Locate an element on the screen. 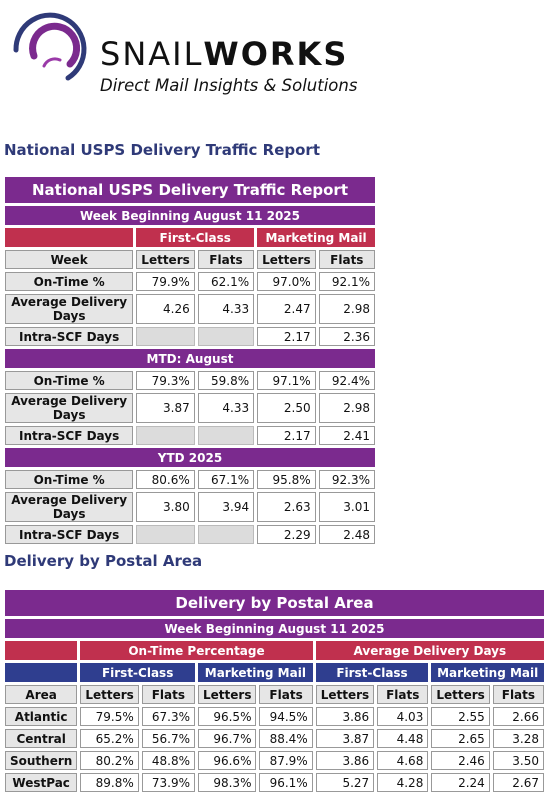 This screenshot has height=811, width=551. postal-metric-spacer is located at coordinates (41, 650).